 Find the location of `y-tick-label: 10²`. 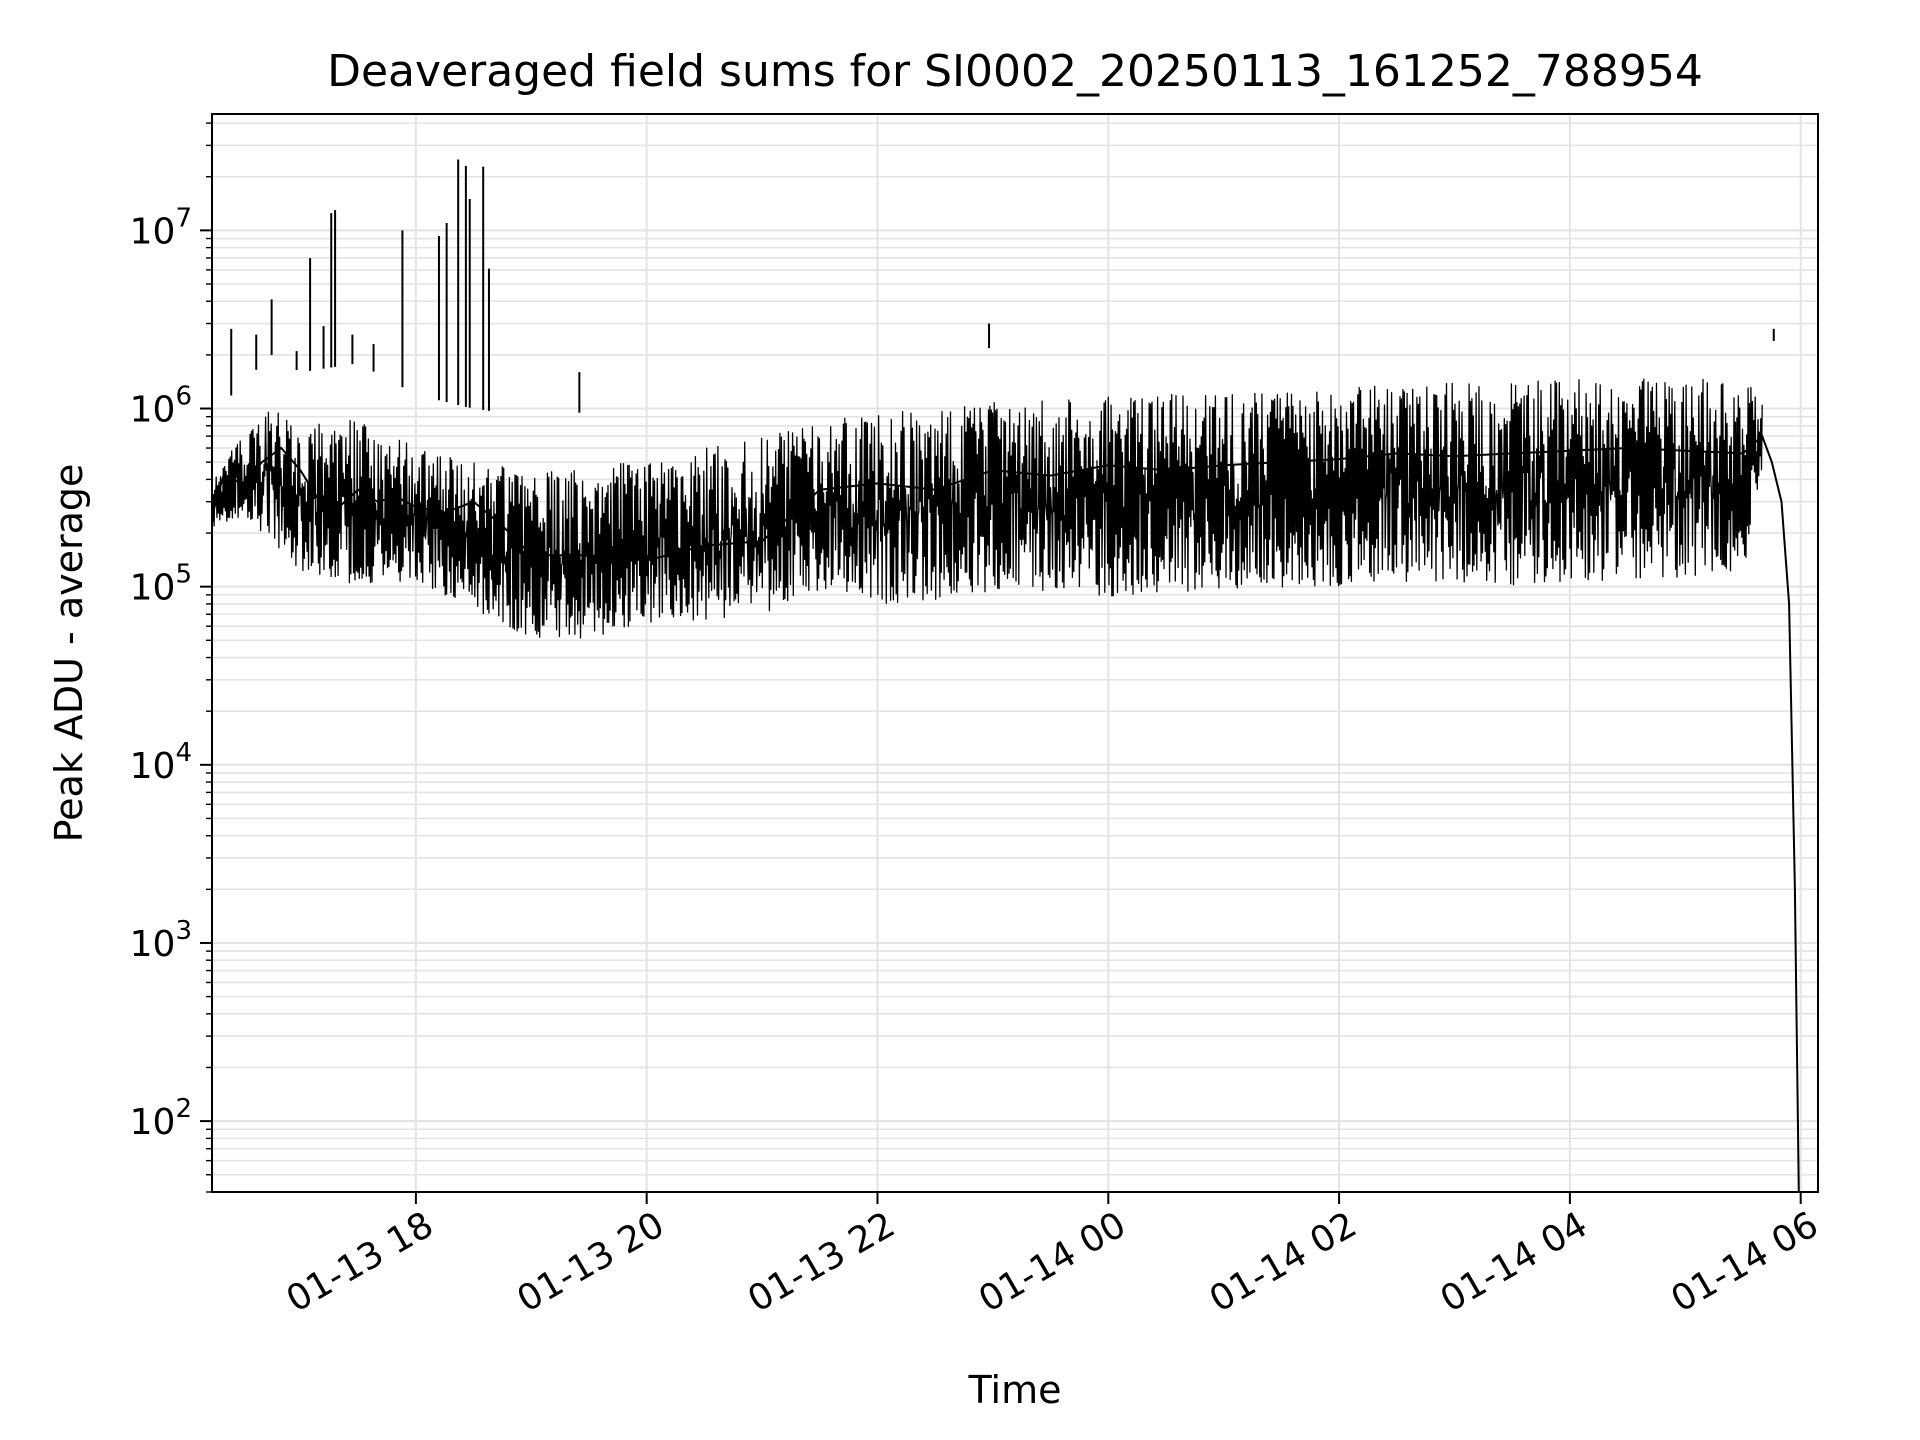

y-tick-label: 10² is located at coordinates (161, 1118).